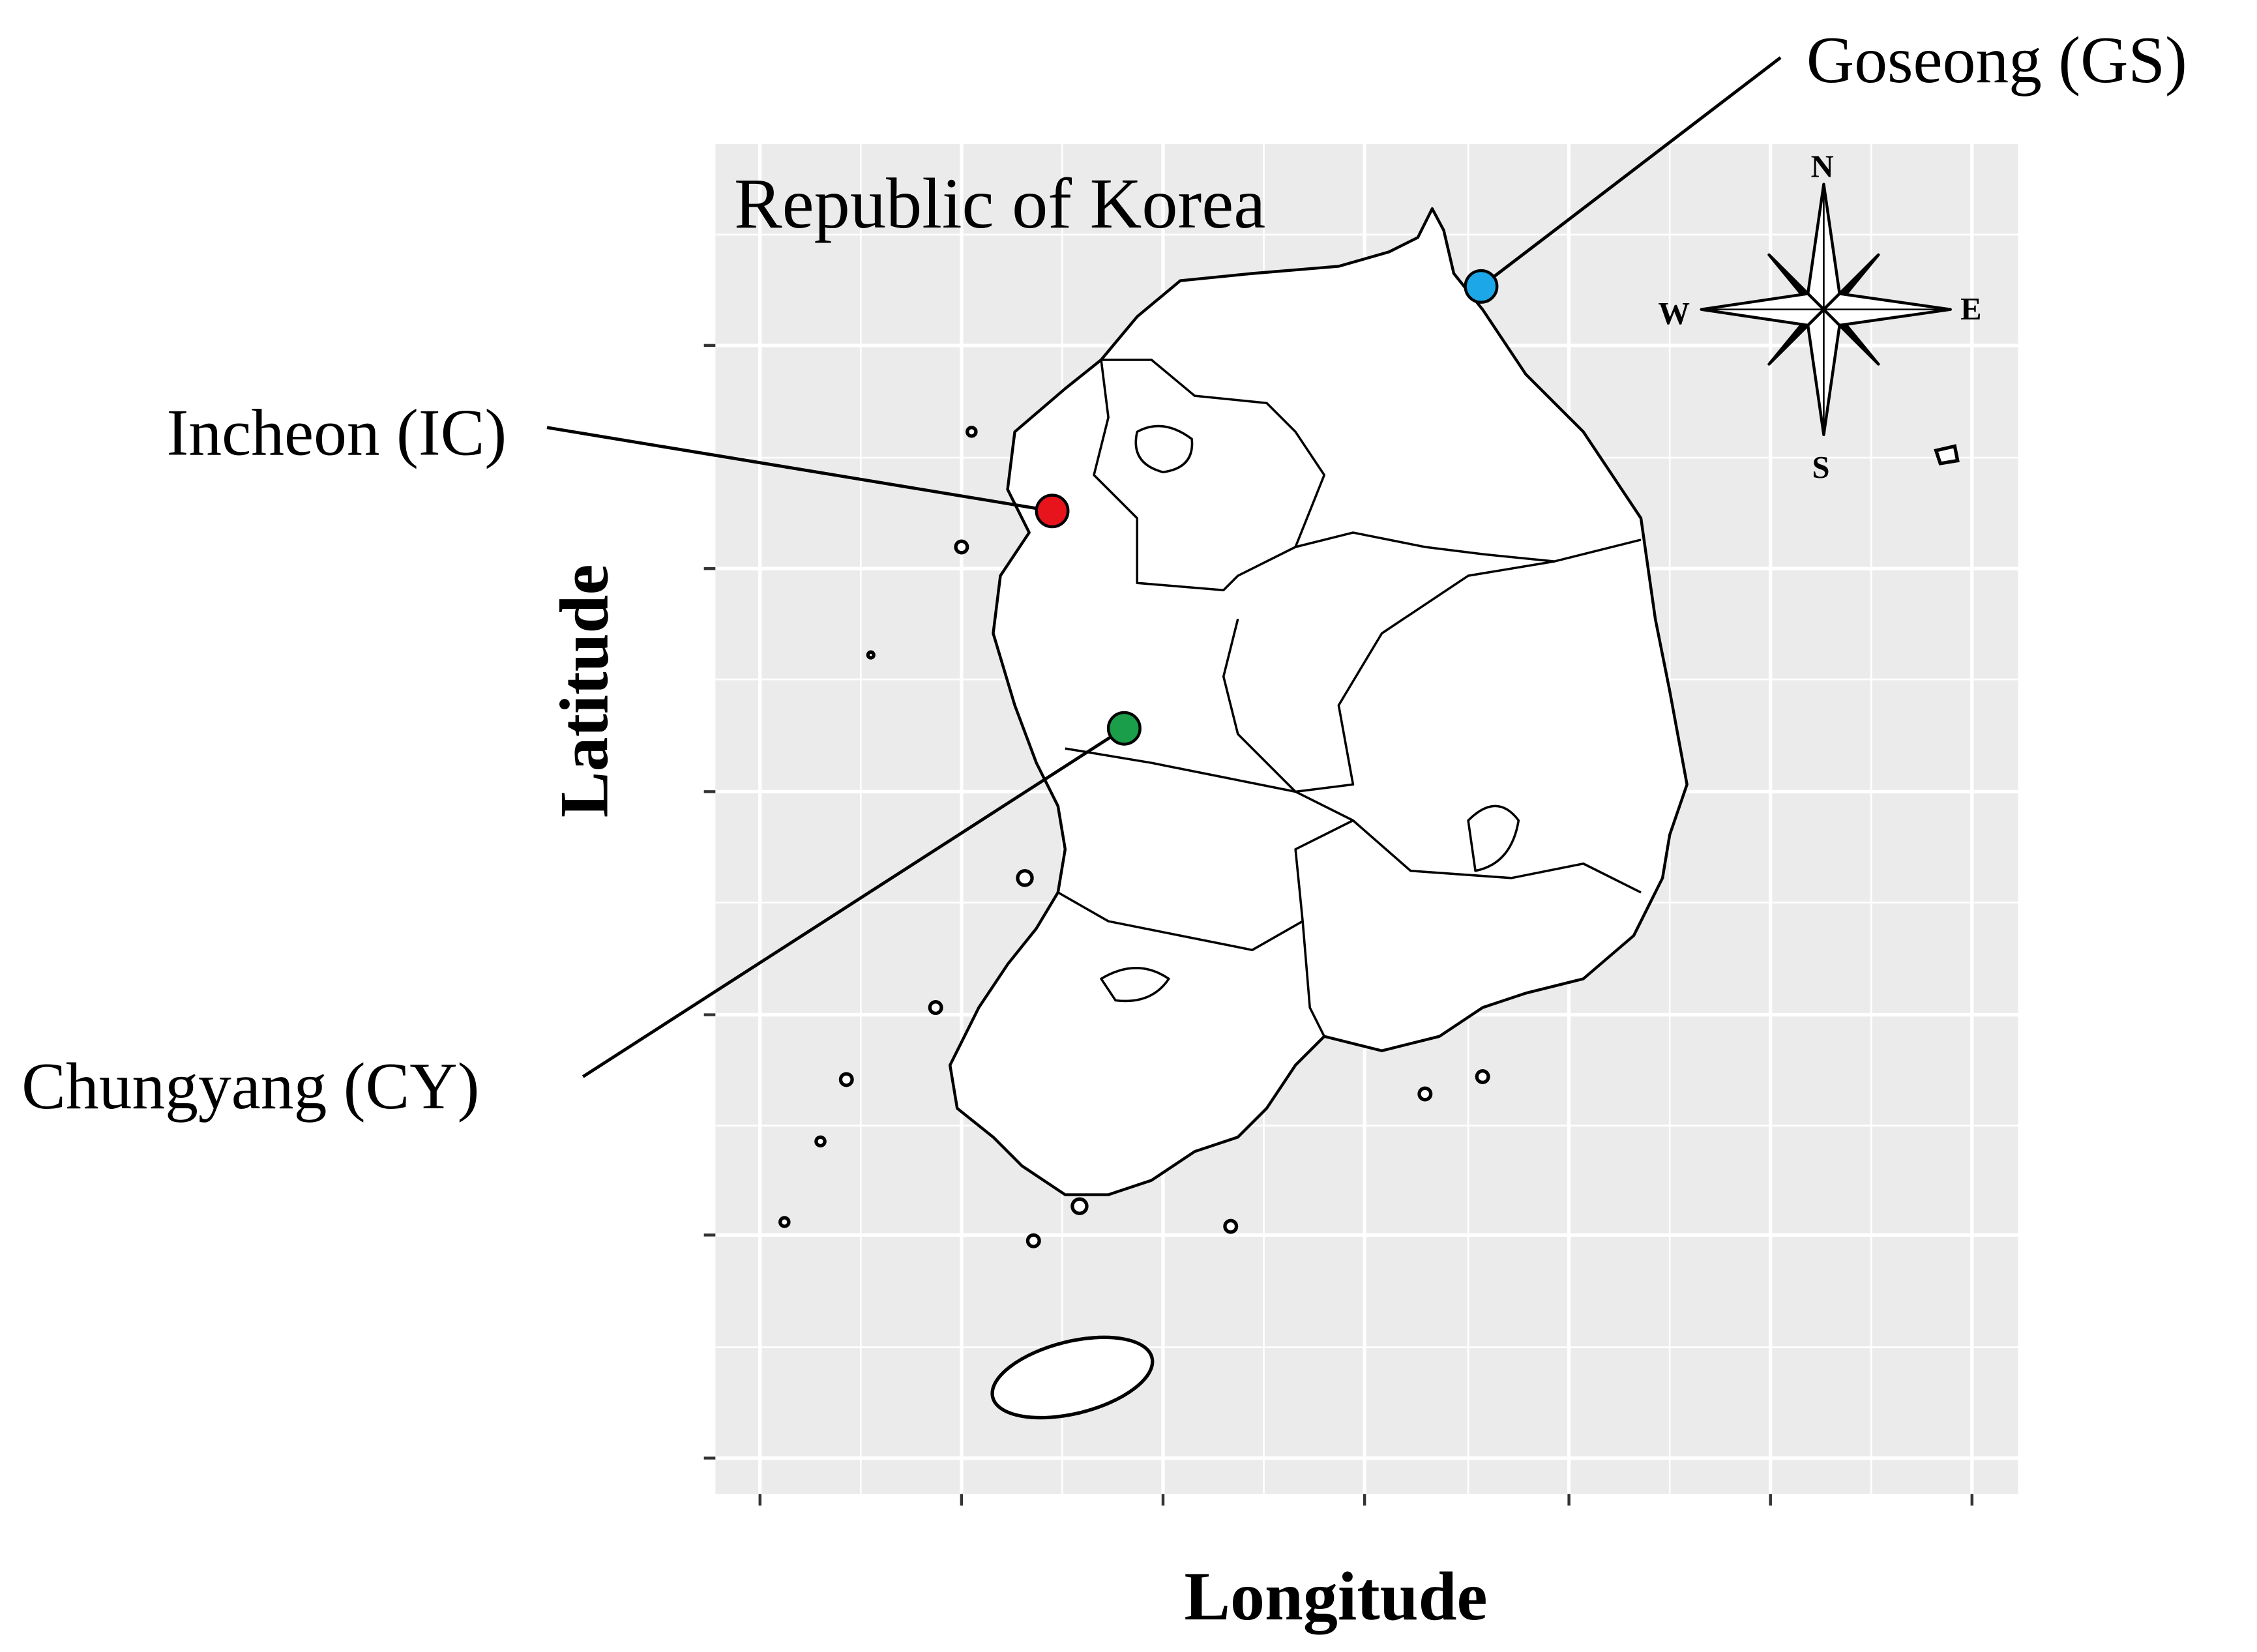 Image resolution: width=2257 pixels, height=1652 pixels. I want to click on compass-north: N, so click(1822, 166).